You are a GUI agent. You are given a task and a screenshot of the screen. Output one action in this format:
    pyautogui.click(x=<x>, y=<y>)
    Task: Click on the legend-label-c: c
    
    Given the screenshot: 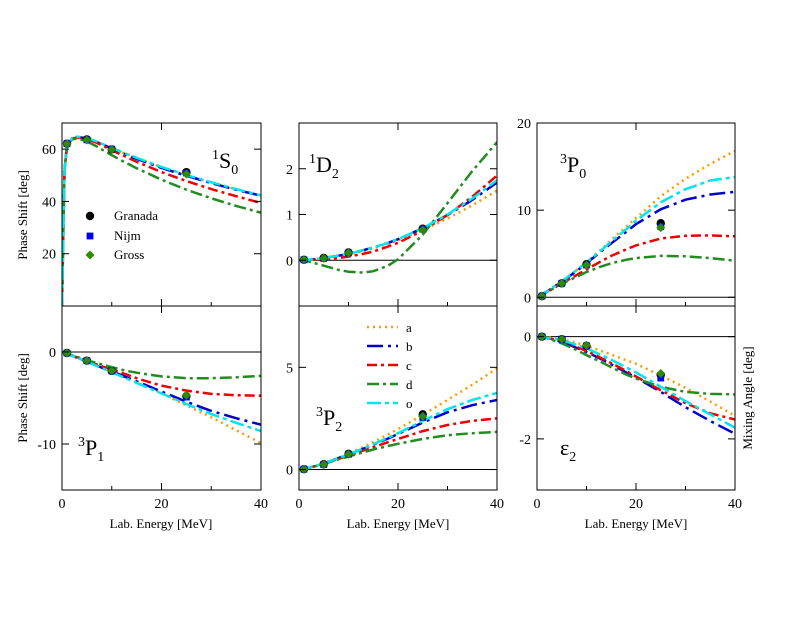 What is the action you would take?
    pyautogui.click(x=409, y=365)
    